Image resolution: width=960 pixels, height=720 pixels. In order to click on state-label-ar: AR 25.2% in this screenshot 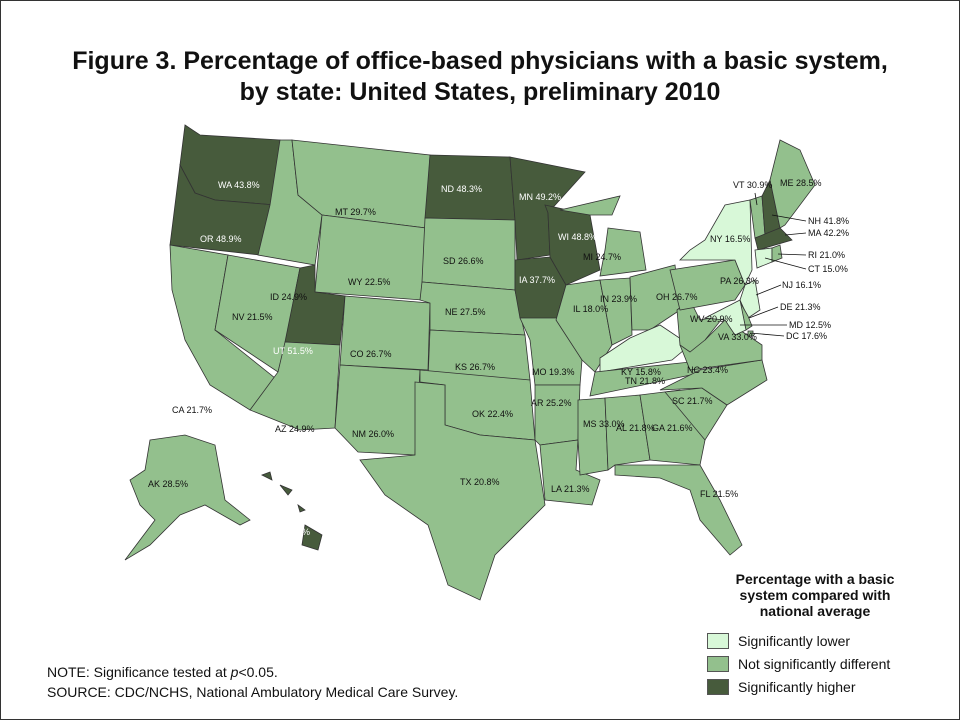, I will do `click(551, 403)`.